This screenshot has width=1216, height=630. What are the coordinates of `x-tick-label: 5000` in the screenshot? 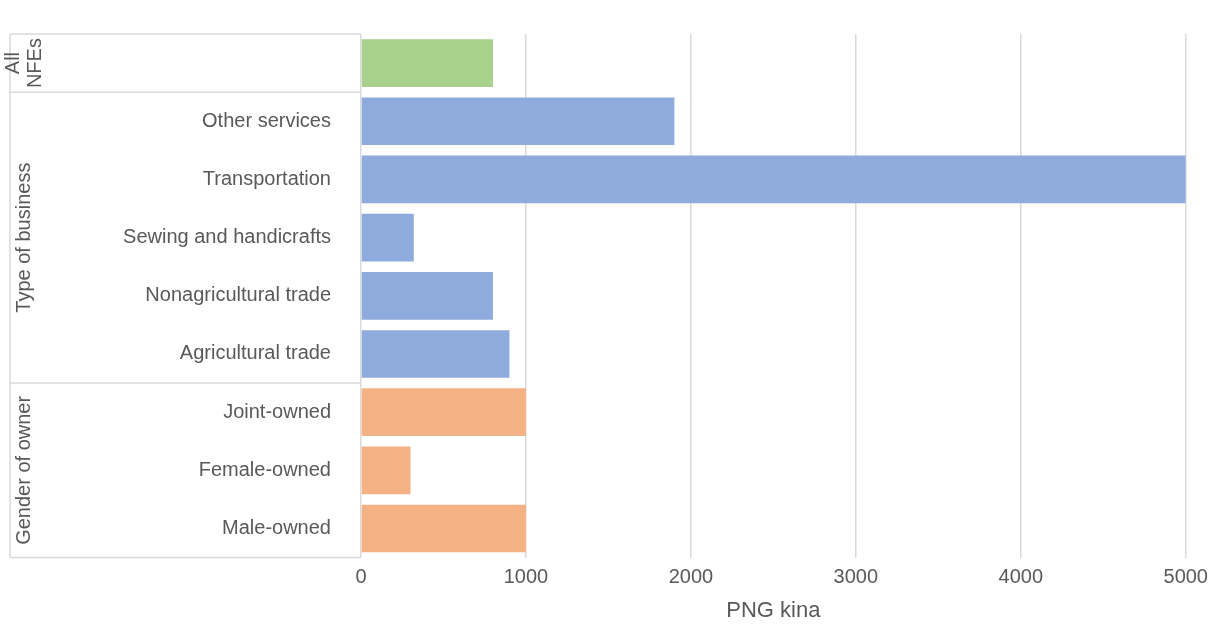 It's located at (1185, 576).